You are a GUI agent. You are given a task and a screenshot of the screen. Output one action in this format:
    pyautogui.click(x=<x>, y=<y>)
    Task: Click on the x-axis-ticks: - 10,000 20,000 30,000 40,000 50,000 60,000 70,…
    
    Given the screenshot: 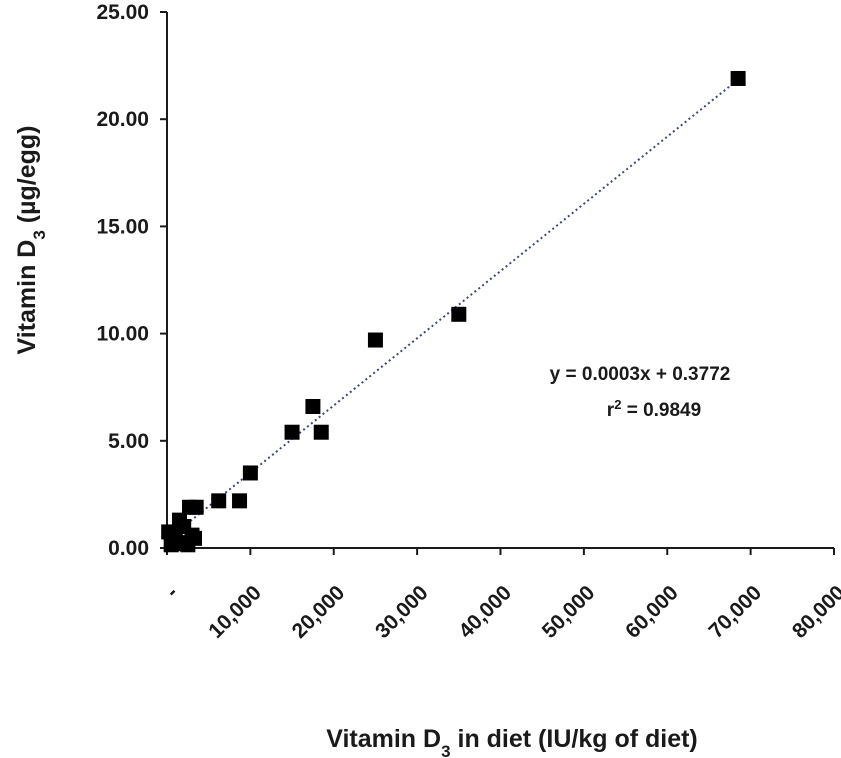 What is the action you would take?
    pyautogui.click(x=501, y=595)
    